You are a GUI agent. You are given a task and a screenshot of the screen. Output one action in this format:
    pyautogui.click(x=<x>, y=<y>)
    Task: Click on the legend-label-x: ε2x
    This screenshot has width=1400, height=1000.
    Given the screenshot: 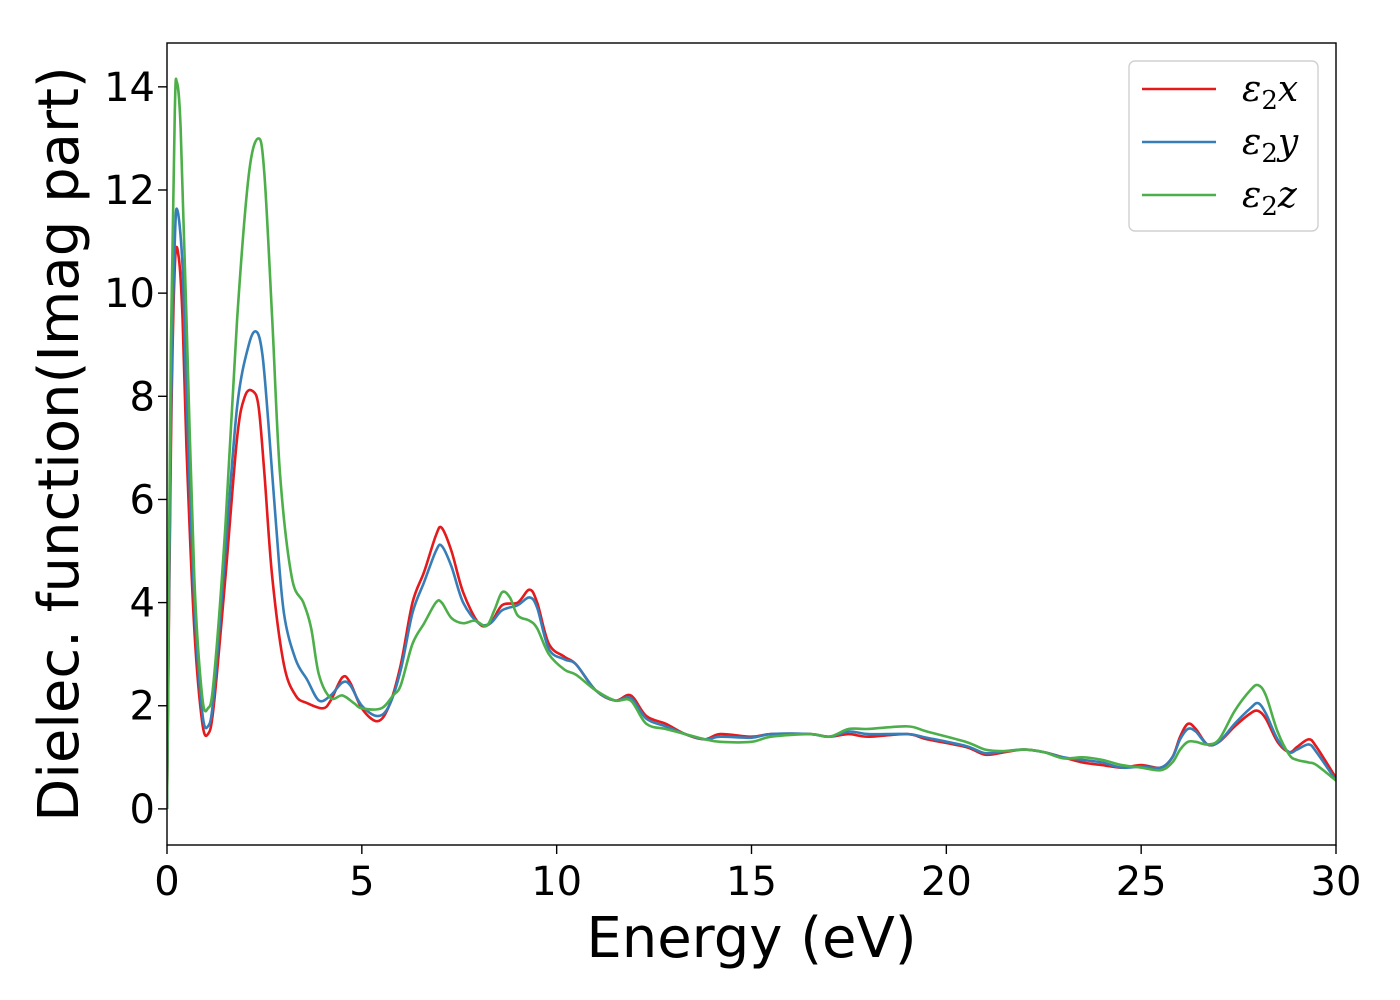 What is the action you would take?
    pyautogui.click(x=1270, y=92)
    